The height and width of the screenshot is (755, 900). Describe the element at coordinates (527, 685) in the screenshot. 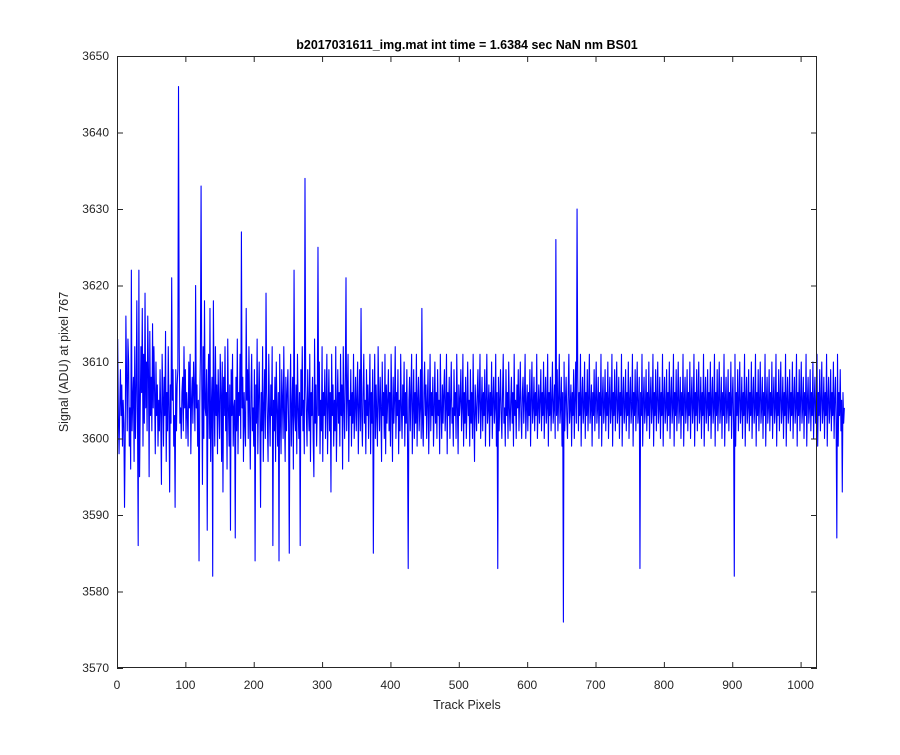

I see `x-tick-label: 600` at that location.